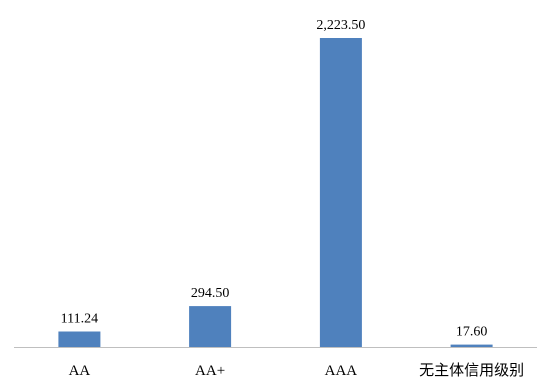  What do you see at coordinates (80, 370) in the screenshot?
I see `category-label-0: AA` at bounding box center [80, 370].